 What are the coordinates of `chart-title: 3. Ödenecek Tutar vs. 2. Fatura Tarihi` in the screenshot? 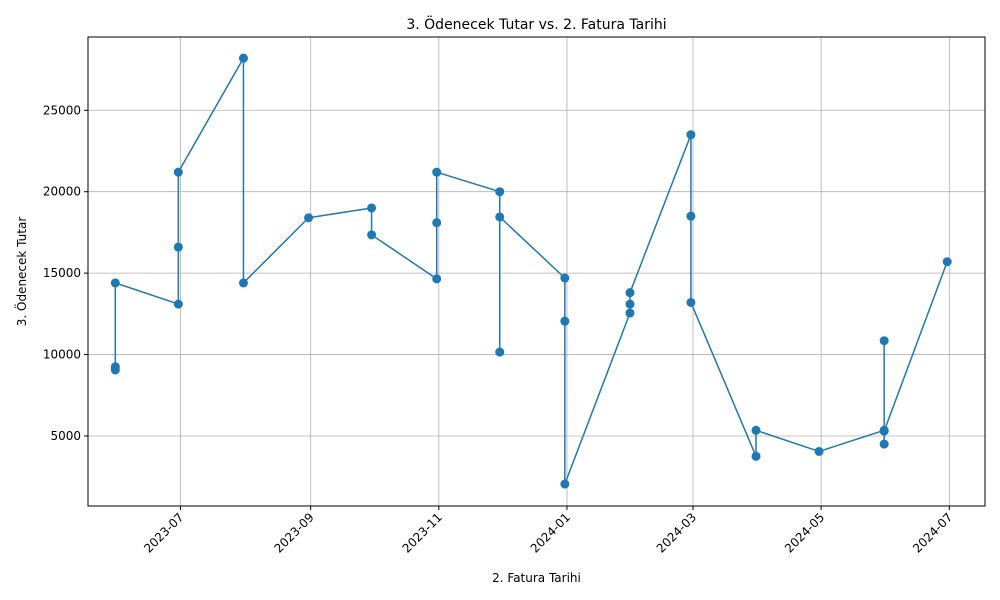 It's located at (536, 24).